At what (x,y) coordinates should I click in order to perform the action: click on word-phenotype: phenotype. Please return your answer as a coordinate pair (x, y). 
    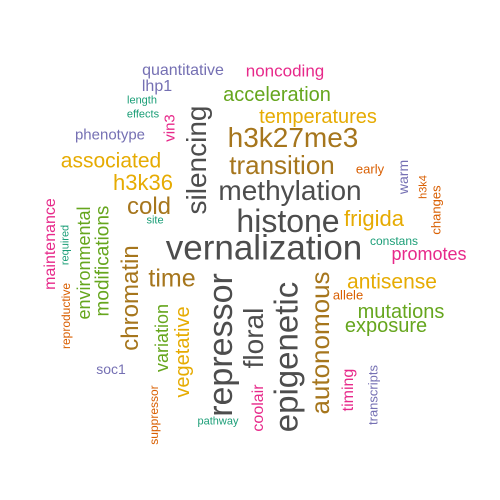
    Looking at the image, I should click on (110, 135).